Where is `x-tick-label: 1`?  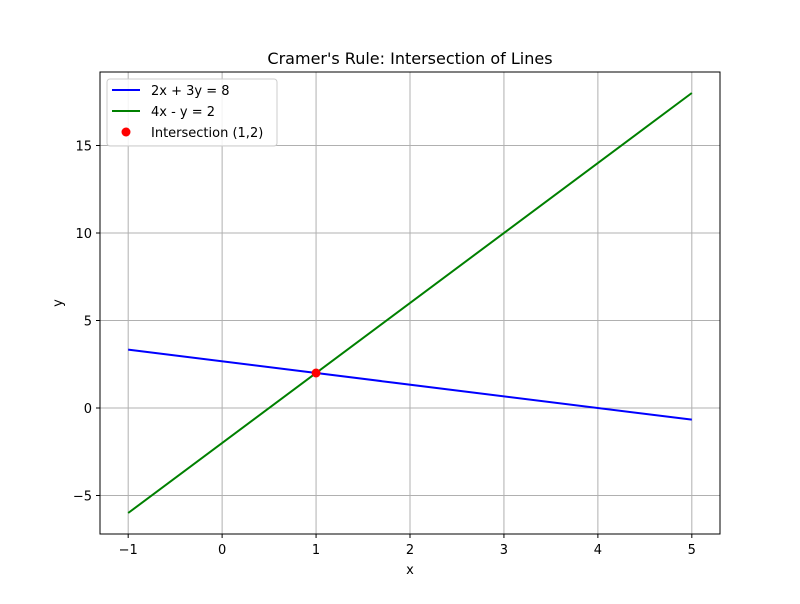 x-tick-label: 1 is located at coordinates (316, 550).